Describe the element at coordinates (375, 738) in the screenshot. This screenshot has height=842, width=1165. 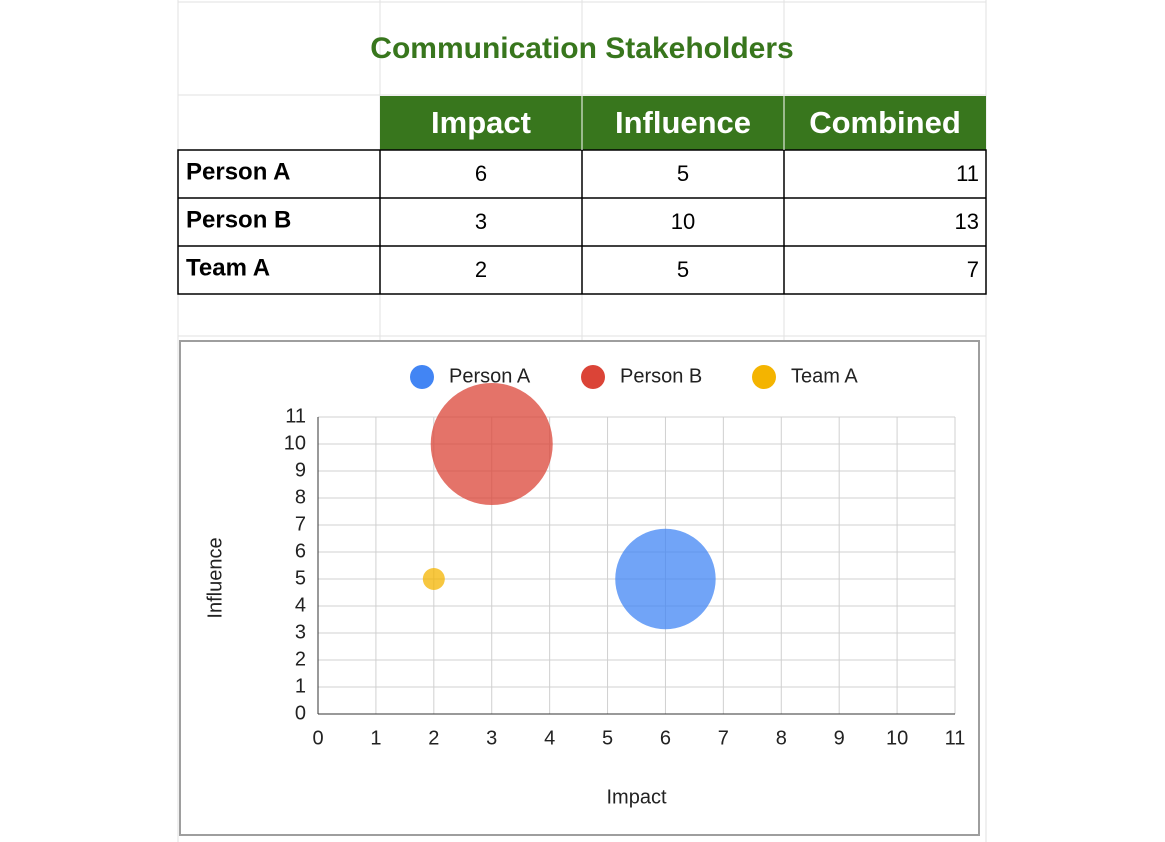
I see `x-tick-label: 1` at that location.